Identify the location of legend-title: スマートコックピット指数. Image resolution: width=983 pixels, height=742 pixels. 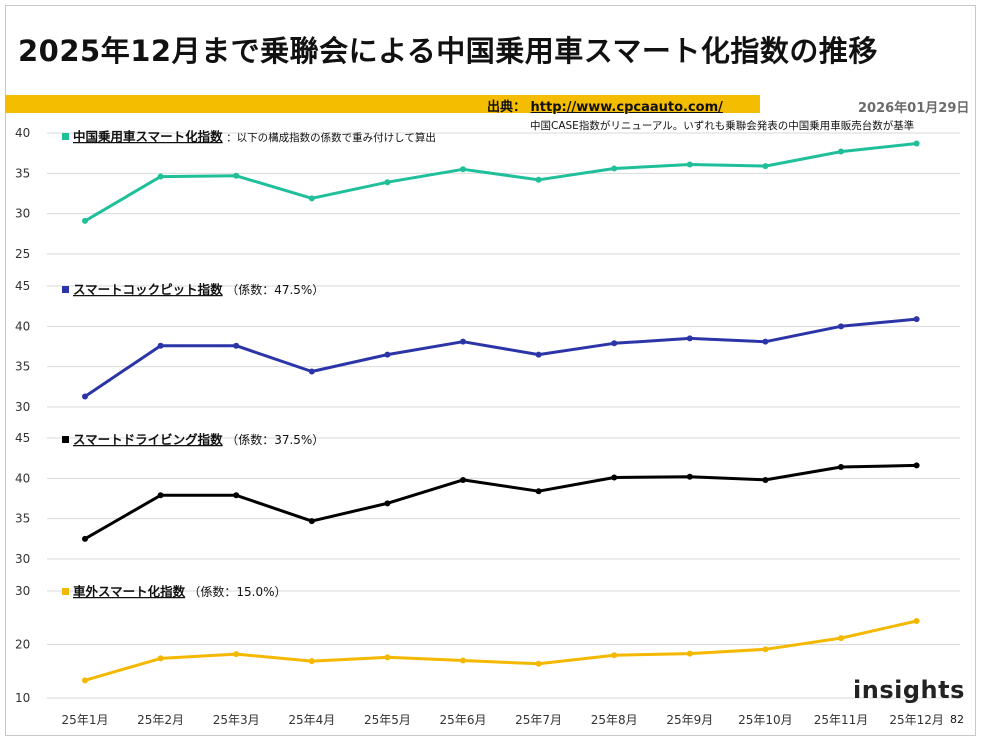
(148, 289).